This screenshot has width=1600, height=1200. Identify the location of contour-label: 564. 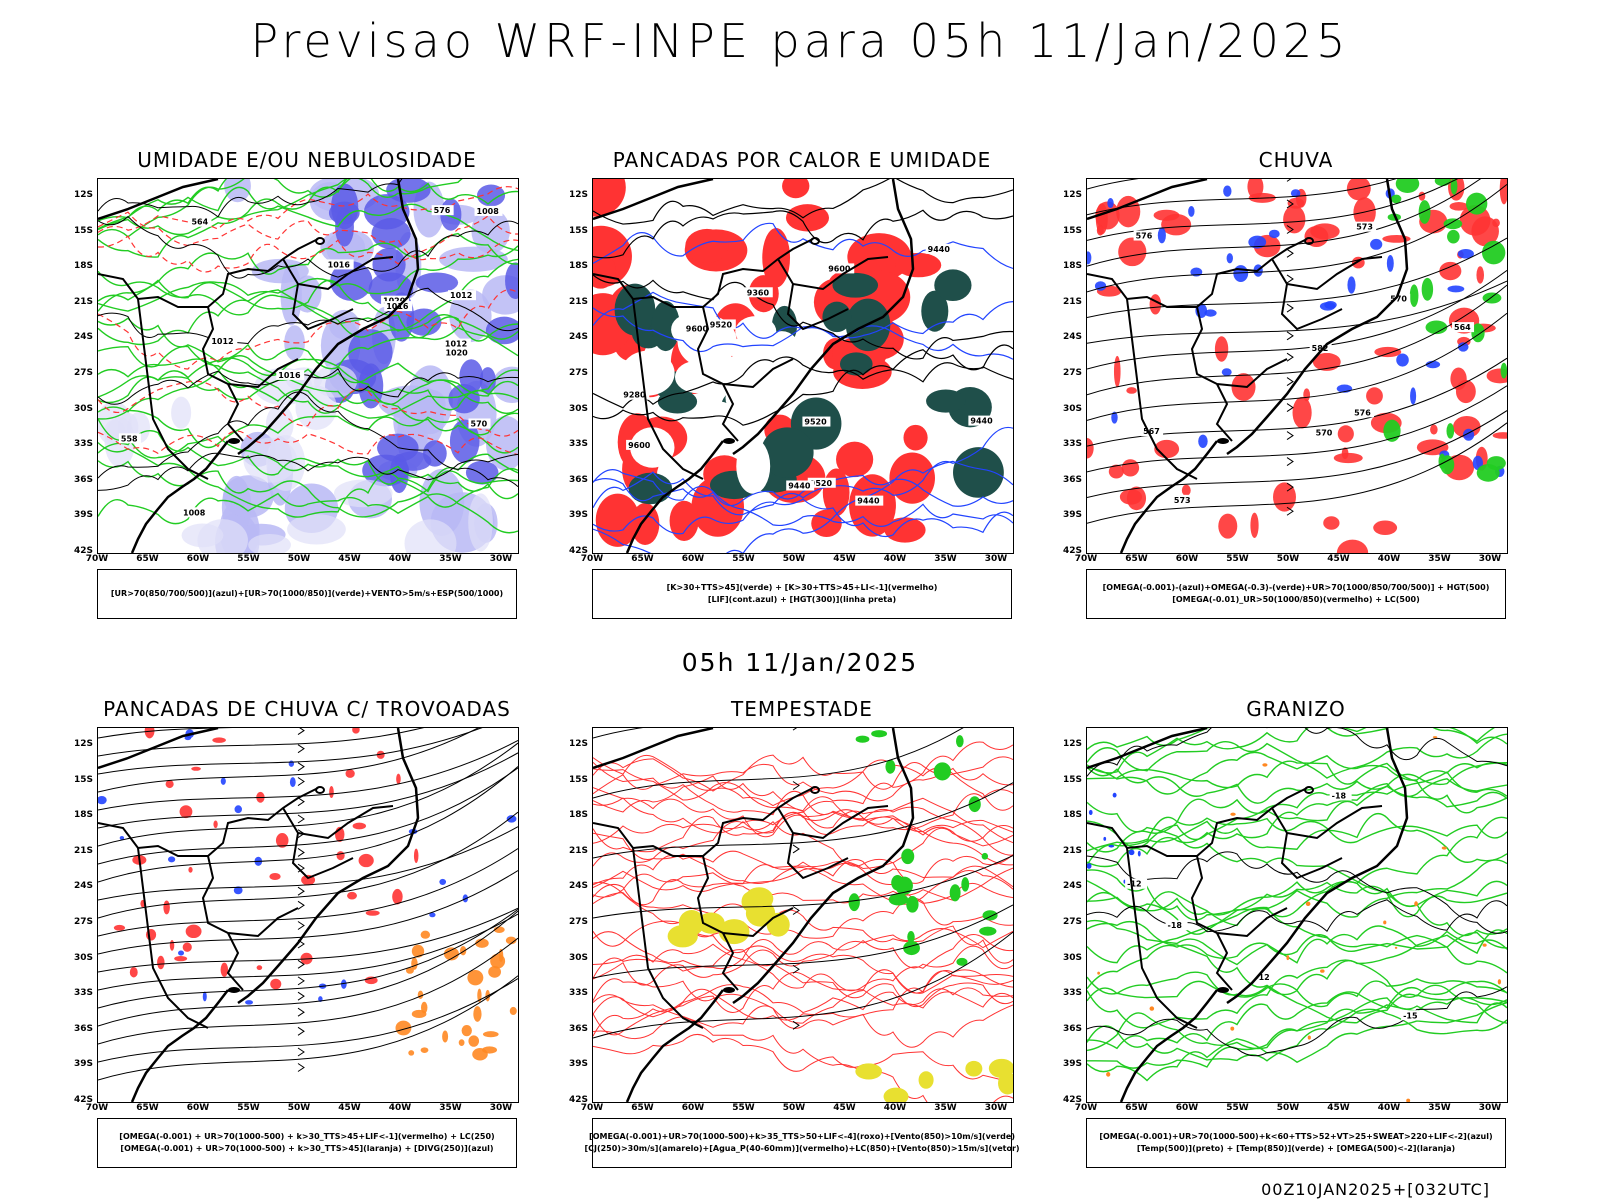
(199, 222).